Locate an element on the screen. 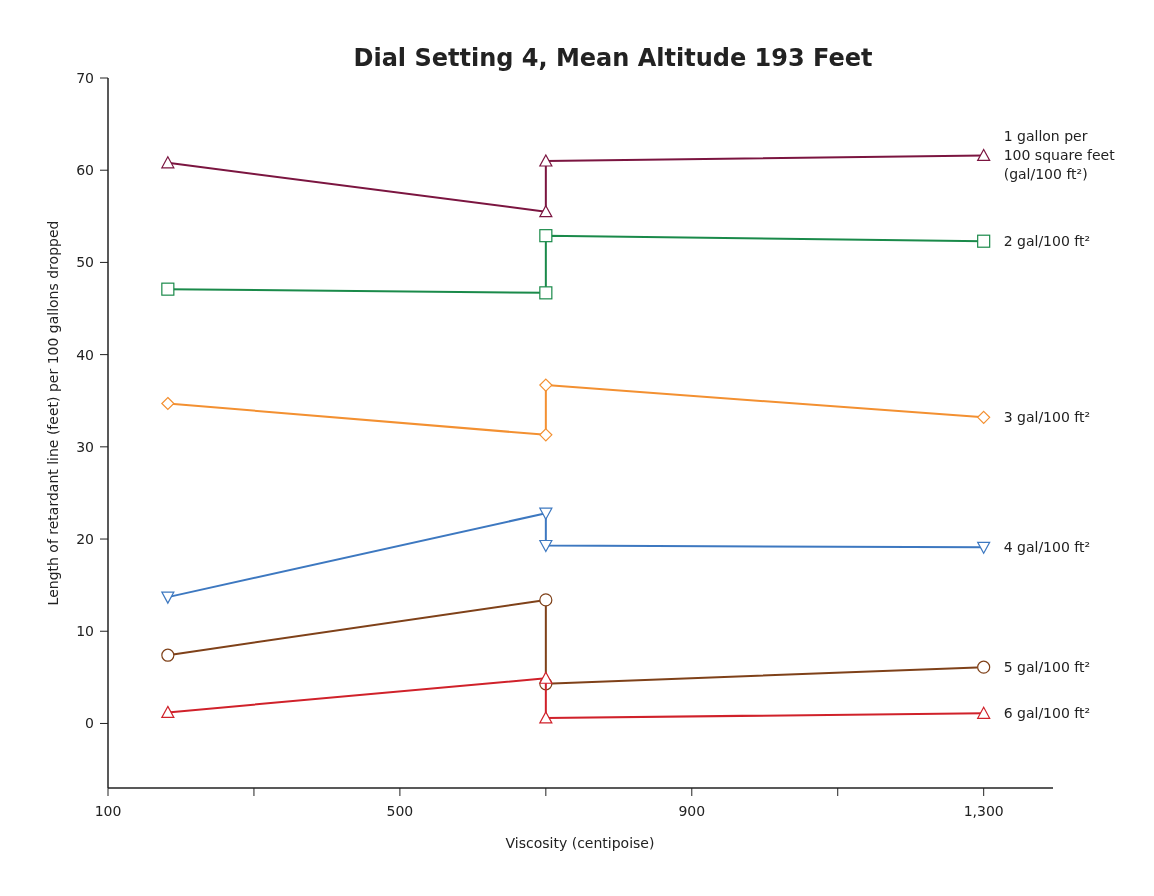 The height and width of the screenshot is (896, 1154). x-axis-title: Viscosity (centipoise) is located at coordinates (580, 843).